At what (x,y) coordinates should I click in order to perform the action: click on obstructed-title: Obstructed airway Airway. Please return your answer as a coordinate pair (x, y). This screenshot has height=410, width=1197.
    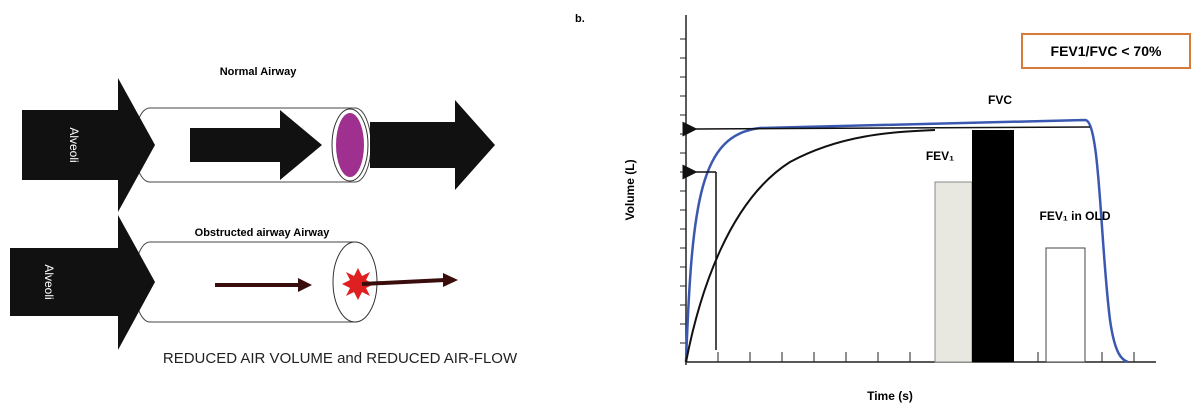
    Looking at the image, I should click on (263, 233).